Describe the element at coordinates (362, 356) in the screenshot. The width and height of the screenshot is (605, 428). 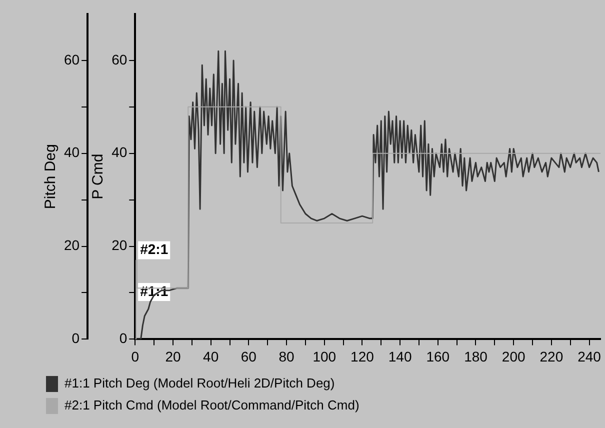
I see `x-tick-label: 120` at that location.